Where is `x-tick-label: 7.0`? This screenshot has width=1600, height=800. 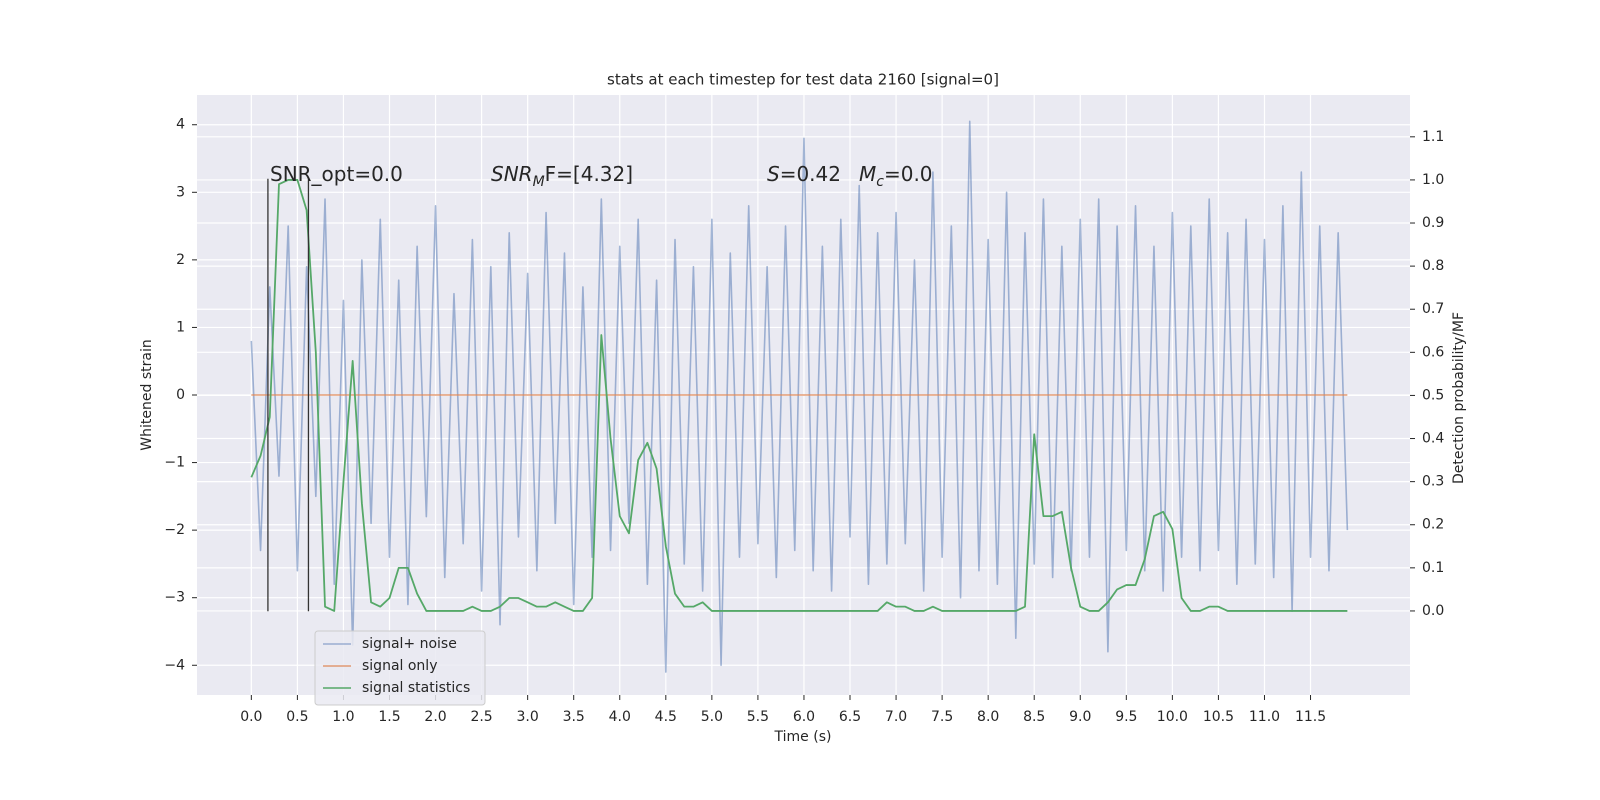
x-tick-label: 7.0 is located at coordinates (896, 717).